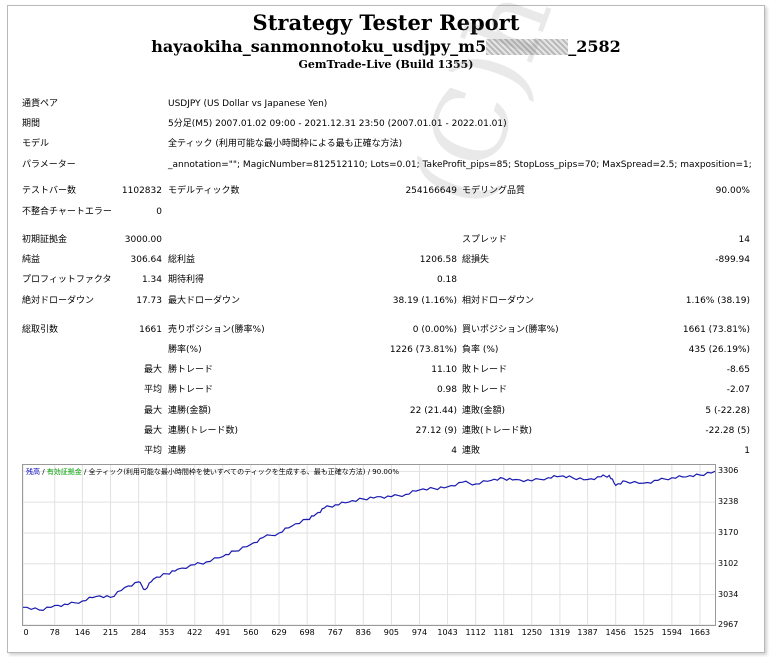 Image resolution: width=772 pixels, height=657 pixels. I want to click on max-prefix-label-2: 最大, so click(153, 411).